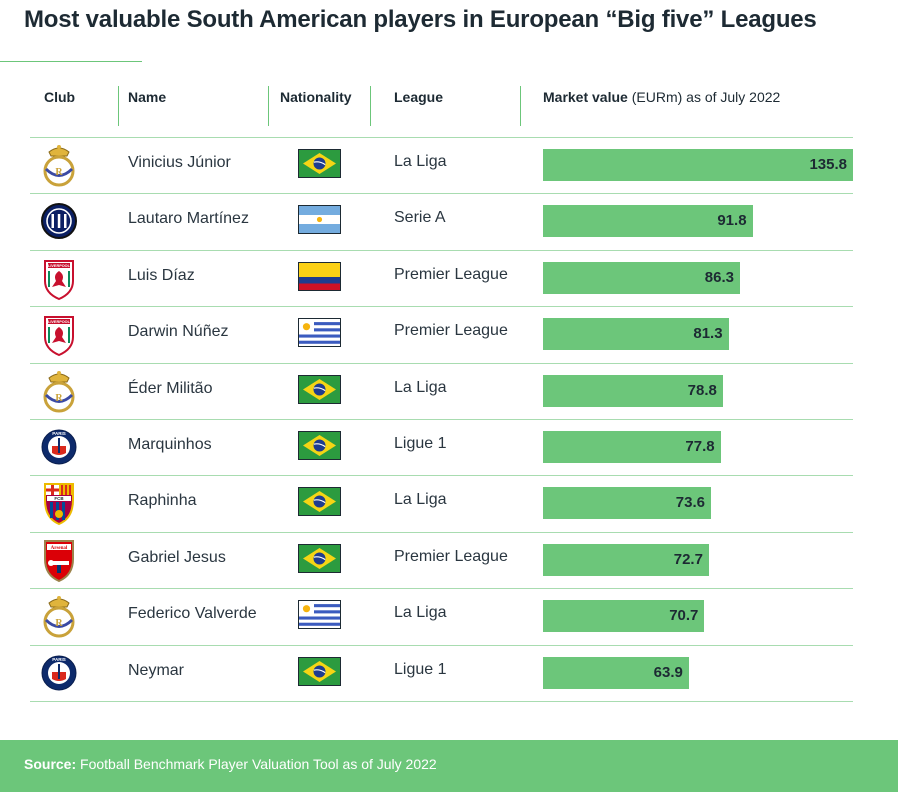 The image size is (898, 792). I want to click on title-underline, so click(71, 61).